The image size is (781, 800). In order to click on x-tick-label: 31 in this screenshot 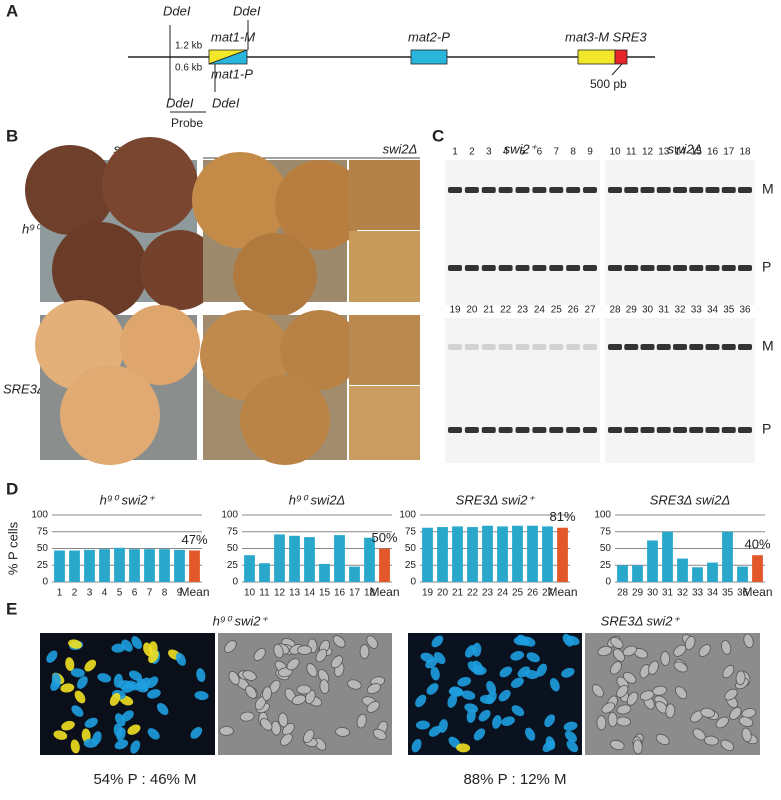, I will do `click(668, 593)`.